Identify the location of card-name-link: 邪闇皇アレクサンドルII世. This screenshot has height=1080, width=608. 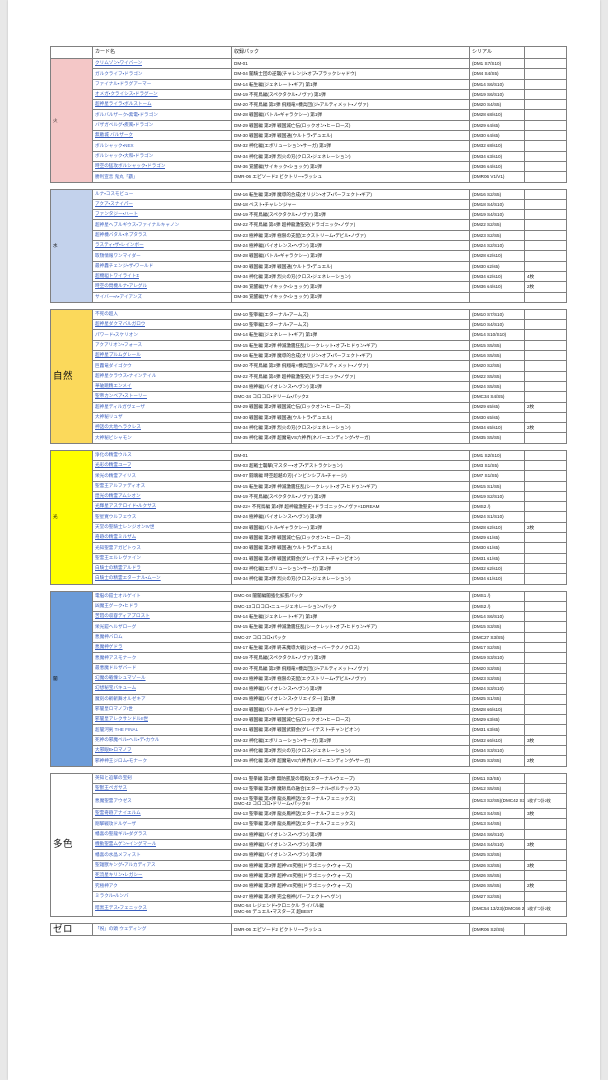
(122, 719).